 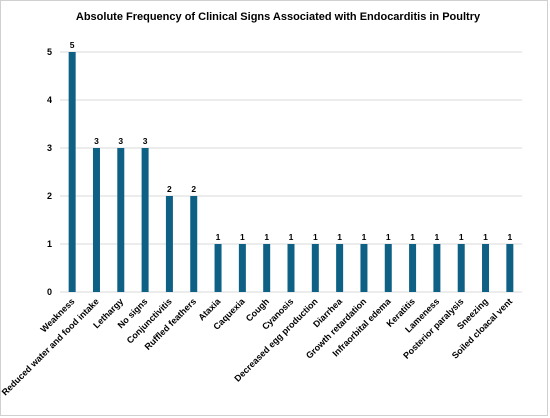 I want to click on y-tick-label: 1, so click(x=49, y=244).